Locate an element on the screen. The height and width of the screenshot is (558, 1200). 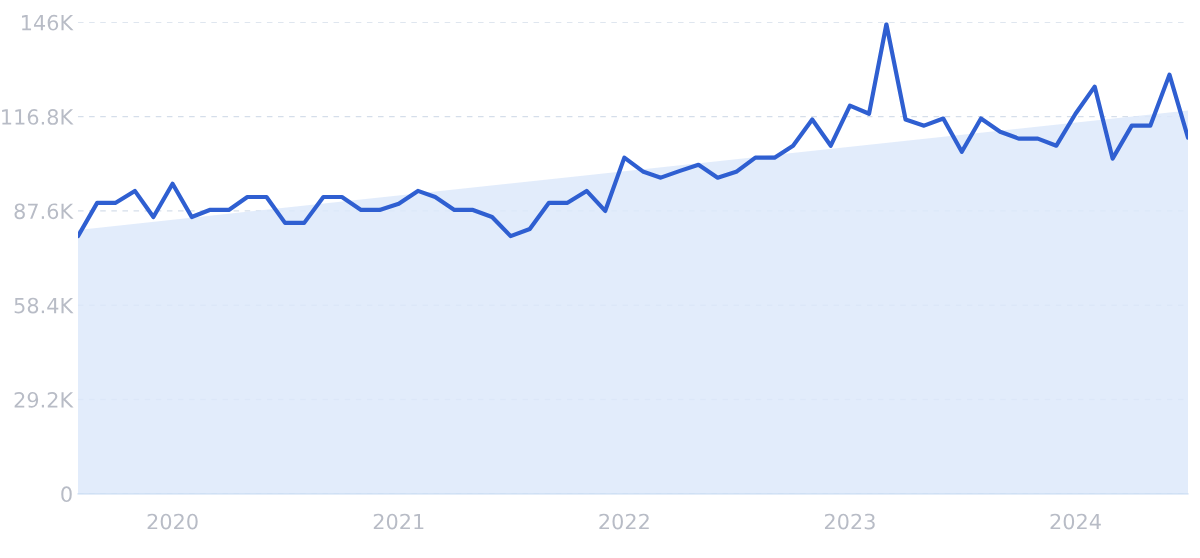
x-tick-label: 2021 is located at coordinates (398, 521).